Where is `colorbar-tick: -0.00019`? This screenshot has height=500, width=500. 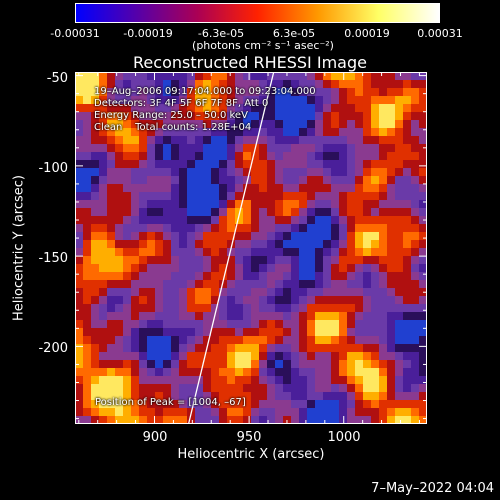 colorbar-tick: -0.00019 is located at coordinates (148, 33).